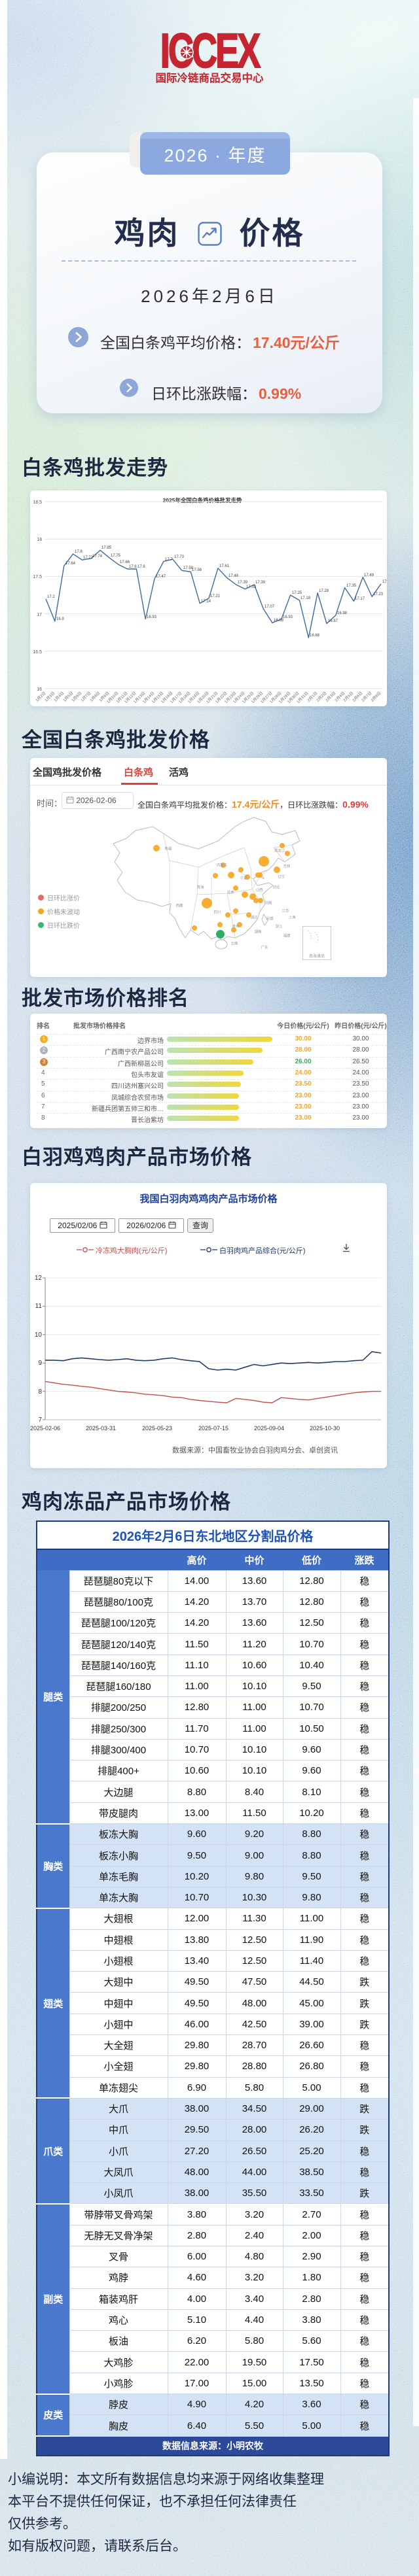 This screenshot has width=419, height=2576. I want to click on svg-text: 17.61, so click(224, 566).